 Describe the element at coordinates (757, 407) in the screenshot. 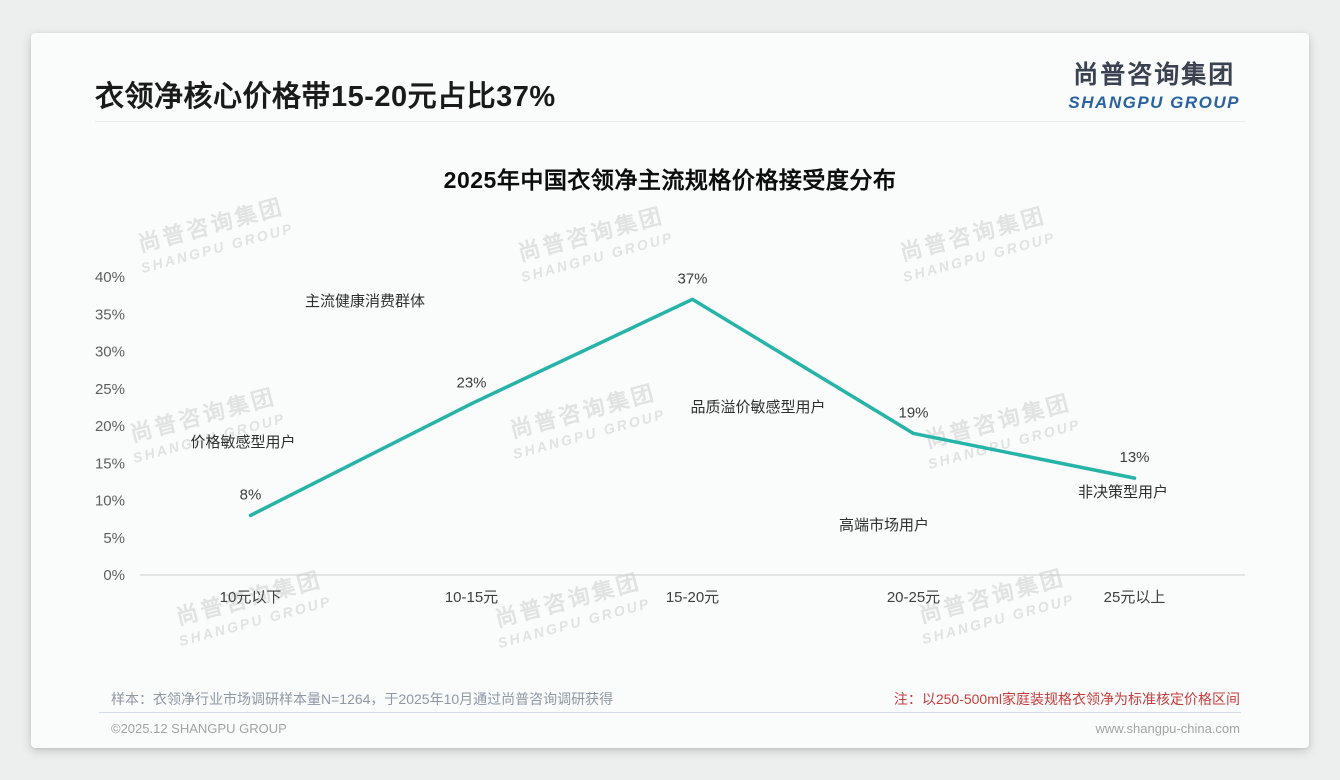

I see `chart-annotation: 品质溢价敏感型用户` at that location.